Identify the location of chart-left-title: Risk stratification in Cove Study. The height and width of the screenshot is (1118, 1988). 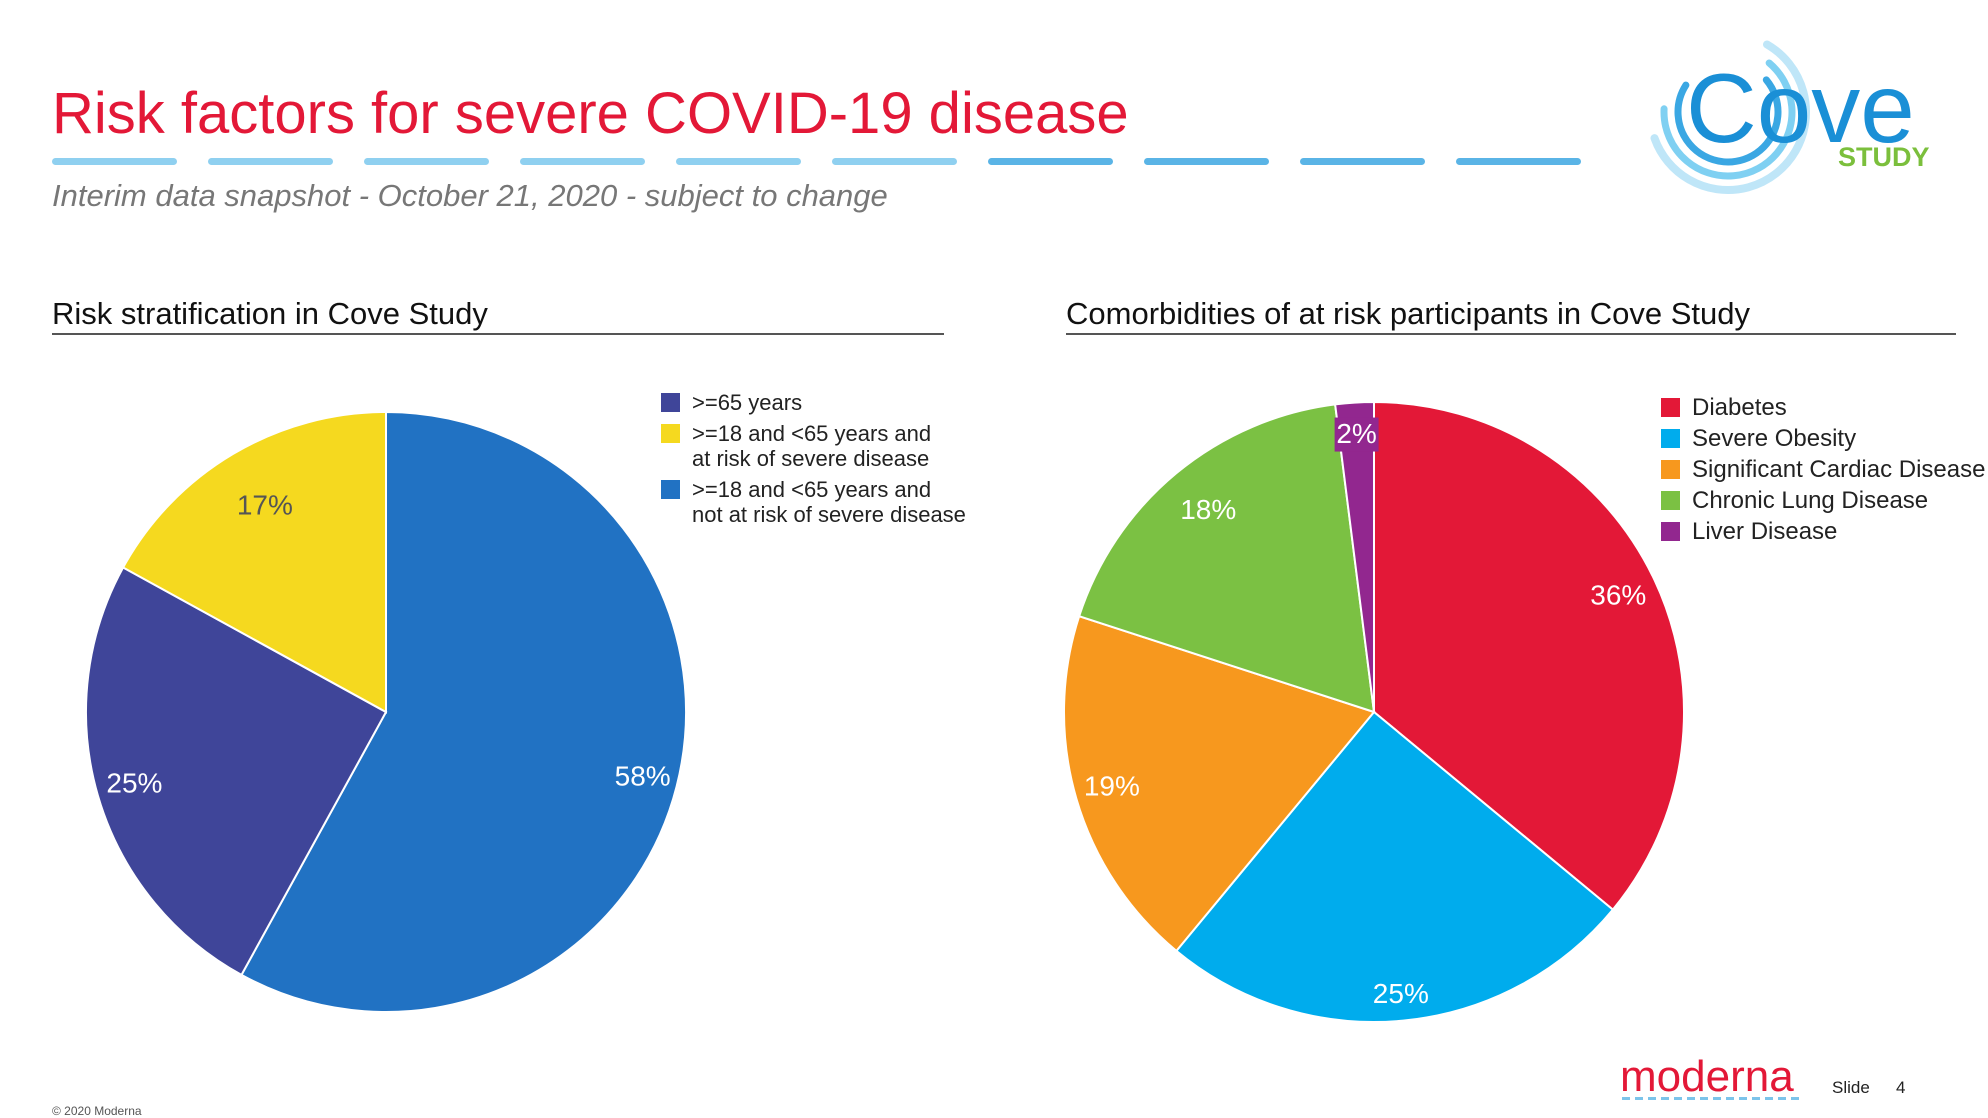
(270, 313).